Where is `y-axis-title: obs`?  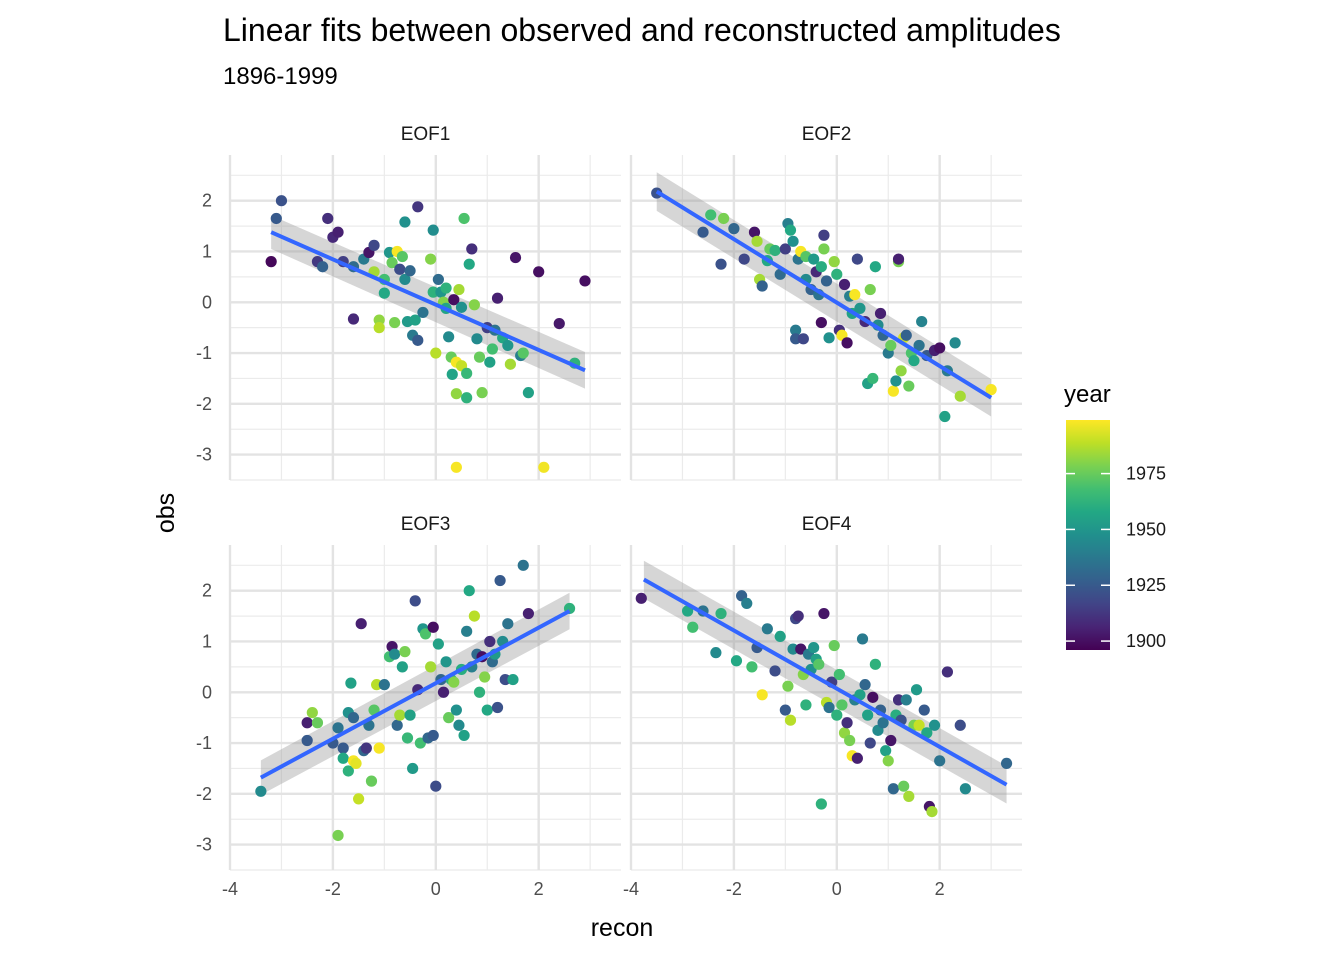
y-axis-title: obs is located at coordinates (166, 513).